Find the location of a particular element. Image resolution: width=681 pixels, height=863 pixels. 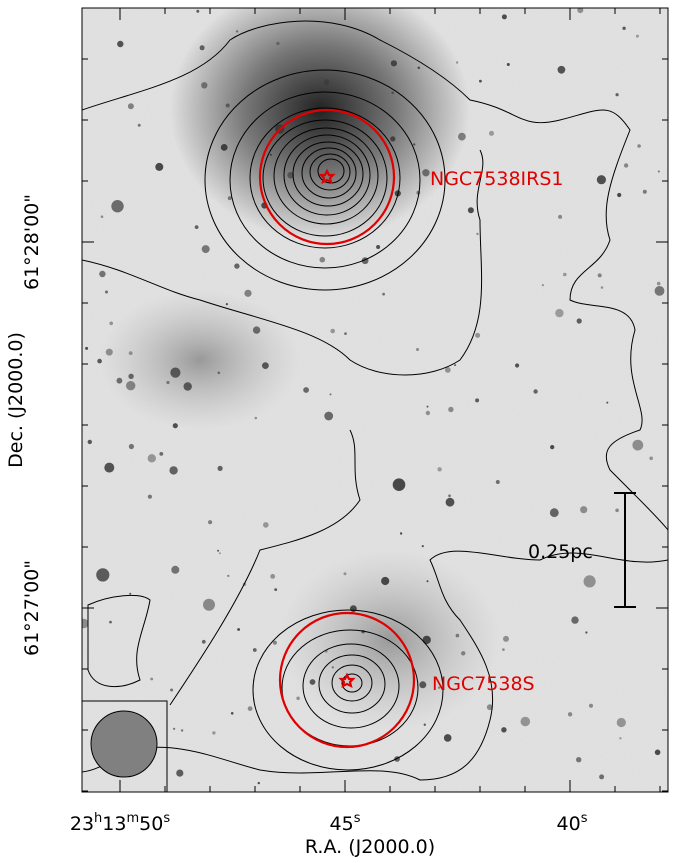

y-axis-label: Dec. (J2000.0) is located at coordinates (16, 400).